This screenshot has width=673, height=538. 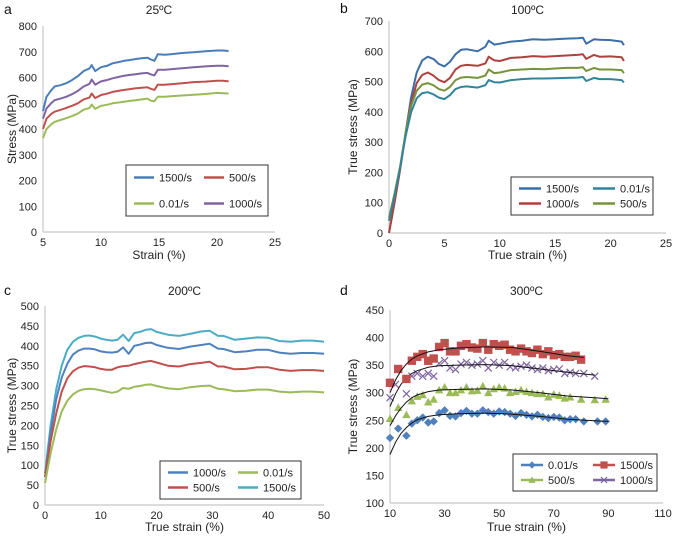 I want to click on x-tick-label: 30, so click(x=444, y=514).